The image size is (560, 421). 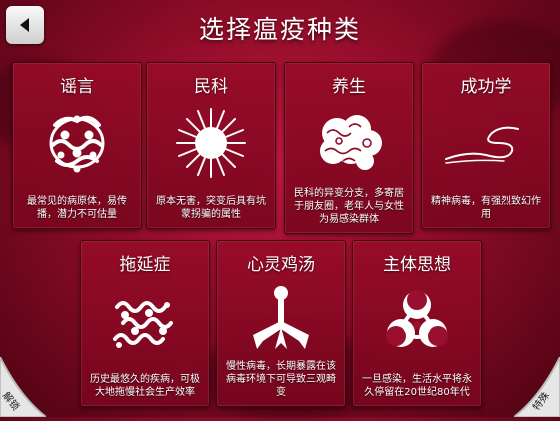 What do you see at coordinates (351, 142) in the screenshot?
I see `fungus-icon` at bounding box center [351, 142].